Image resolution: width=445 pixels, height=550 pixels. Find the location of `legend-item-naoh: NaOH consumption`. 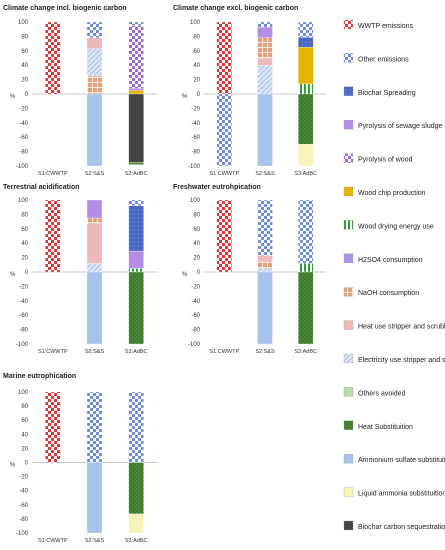

legend-item-naoh: NaOH consumption is located at coordinates (381, 292).